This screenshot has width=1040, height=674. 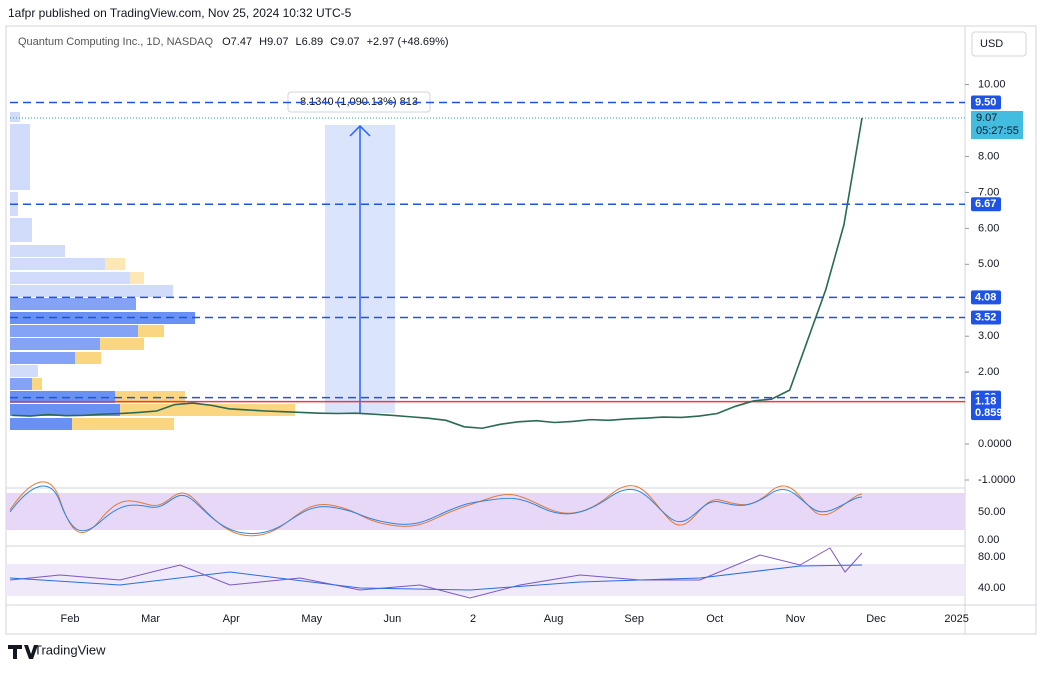 I want to click on measure-label: 8.1340 (1,090.13%) 813, so click(x=359, y=102).